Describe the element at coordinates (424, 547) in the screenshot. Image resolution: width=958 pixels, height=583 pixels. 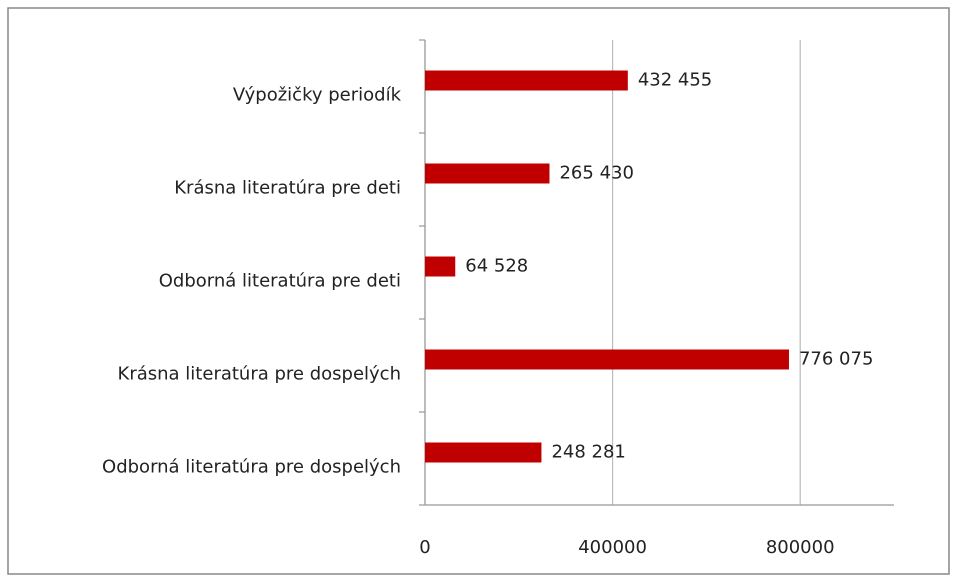
I see `x-tick-label: 0` at that location.